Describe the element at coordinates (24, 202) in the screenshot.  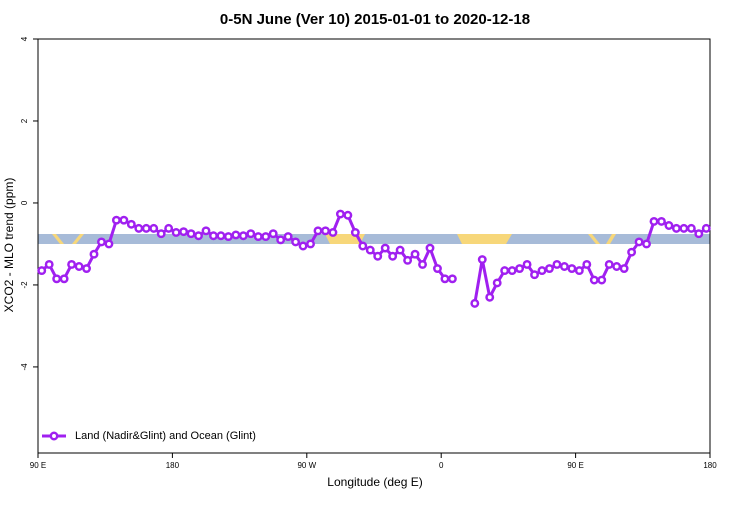
I see `y-tick-label: 0` at that location.